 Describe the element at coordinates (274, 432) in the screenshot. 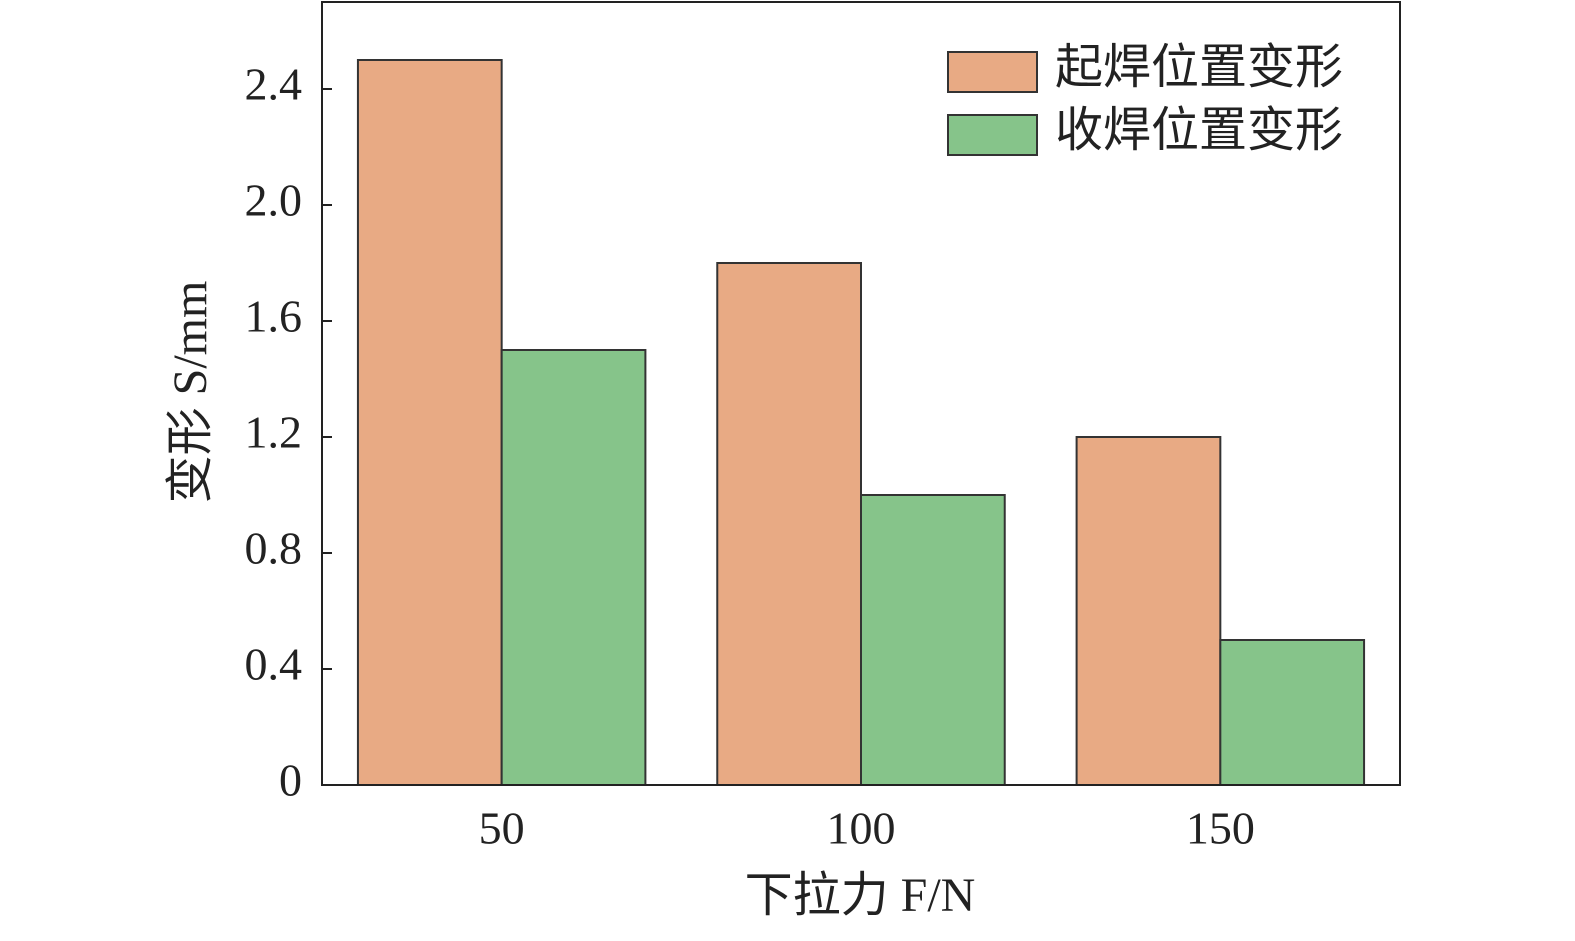

I see `y-tick-label: 1.2` at that location.